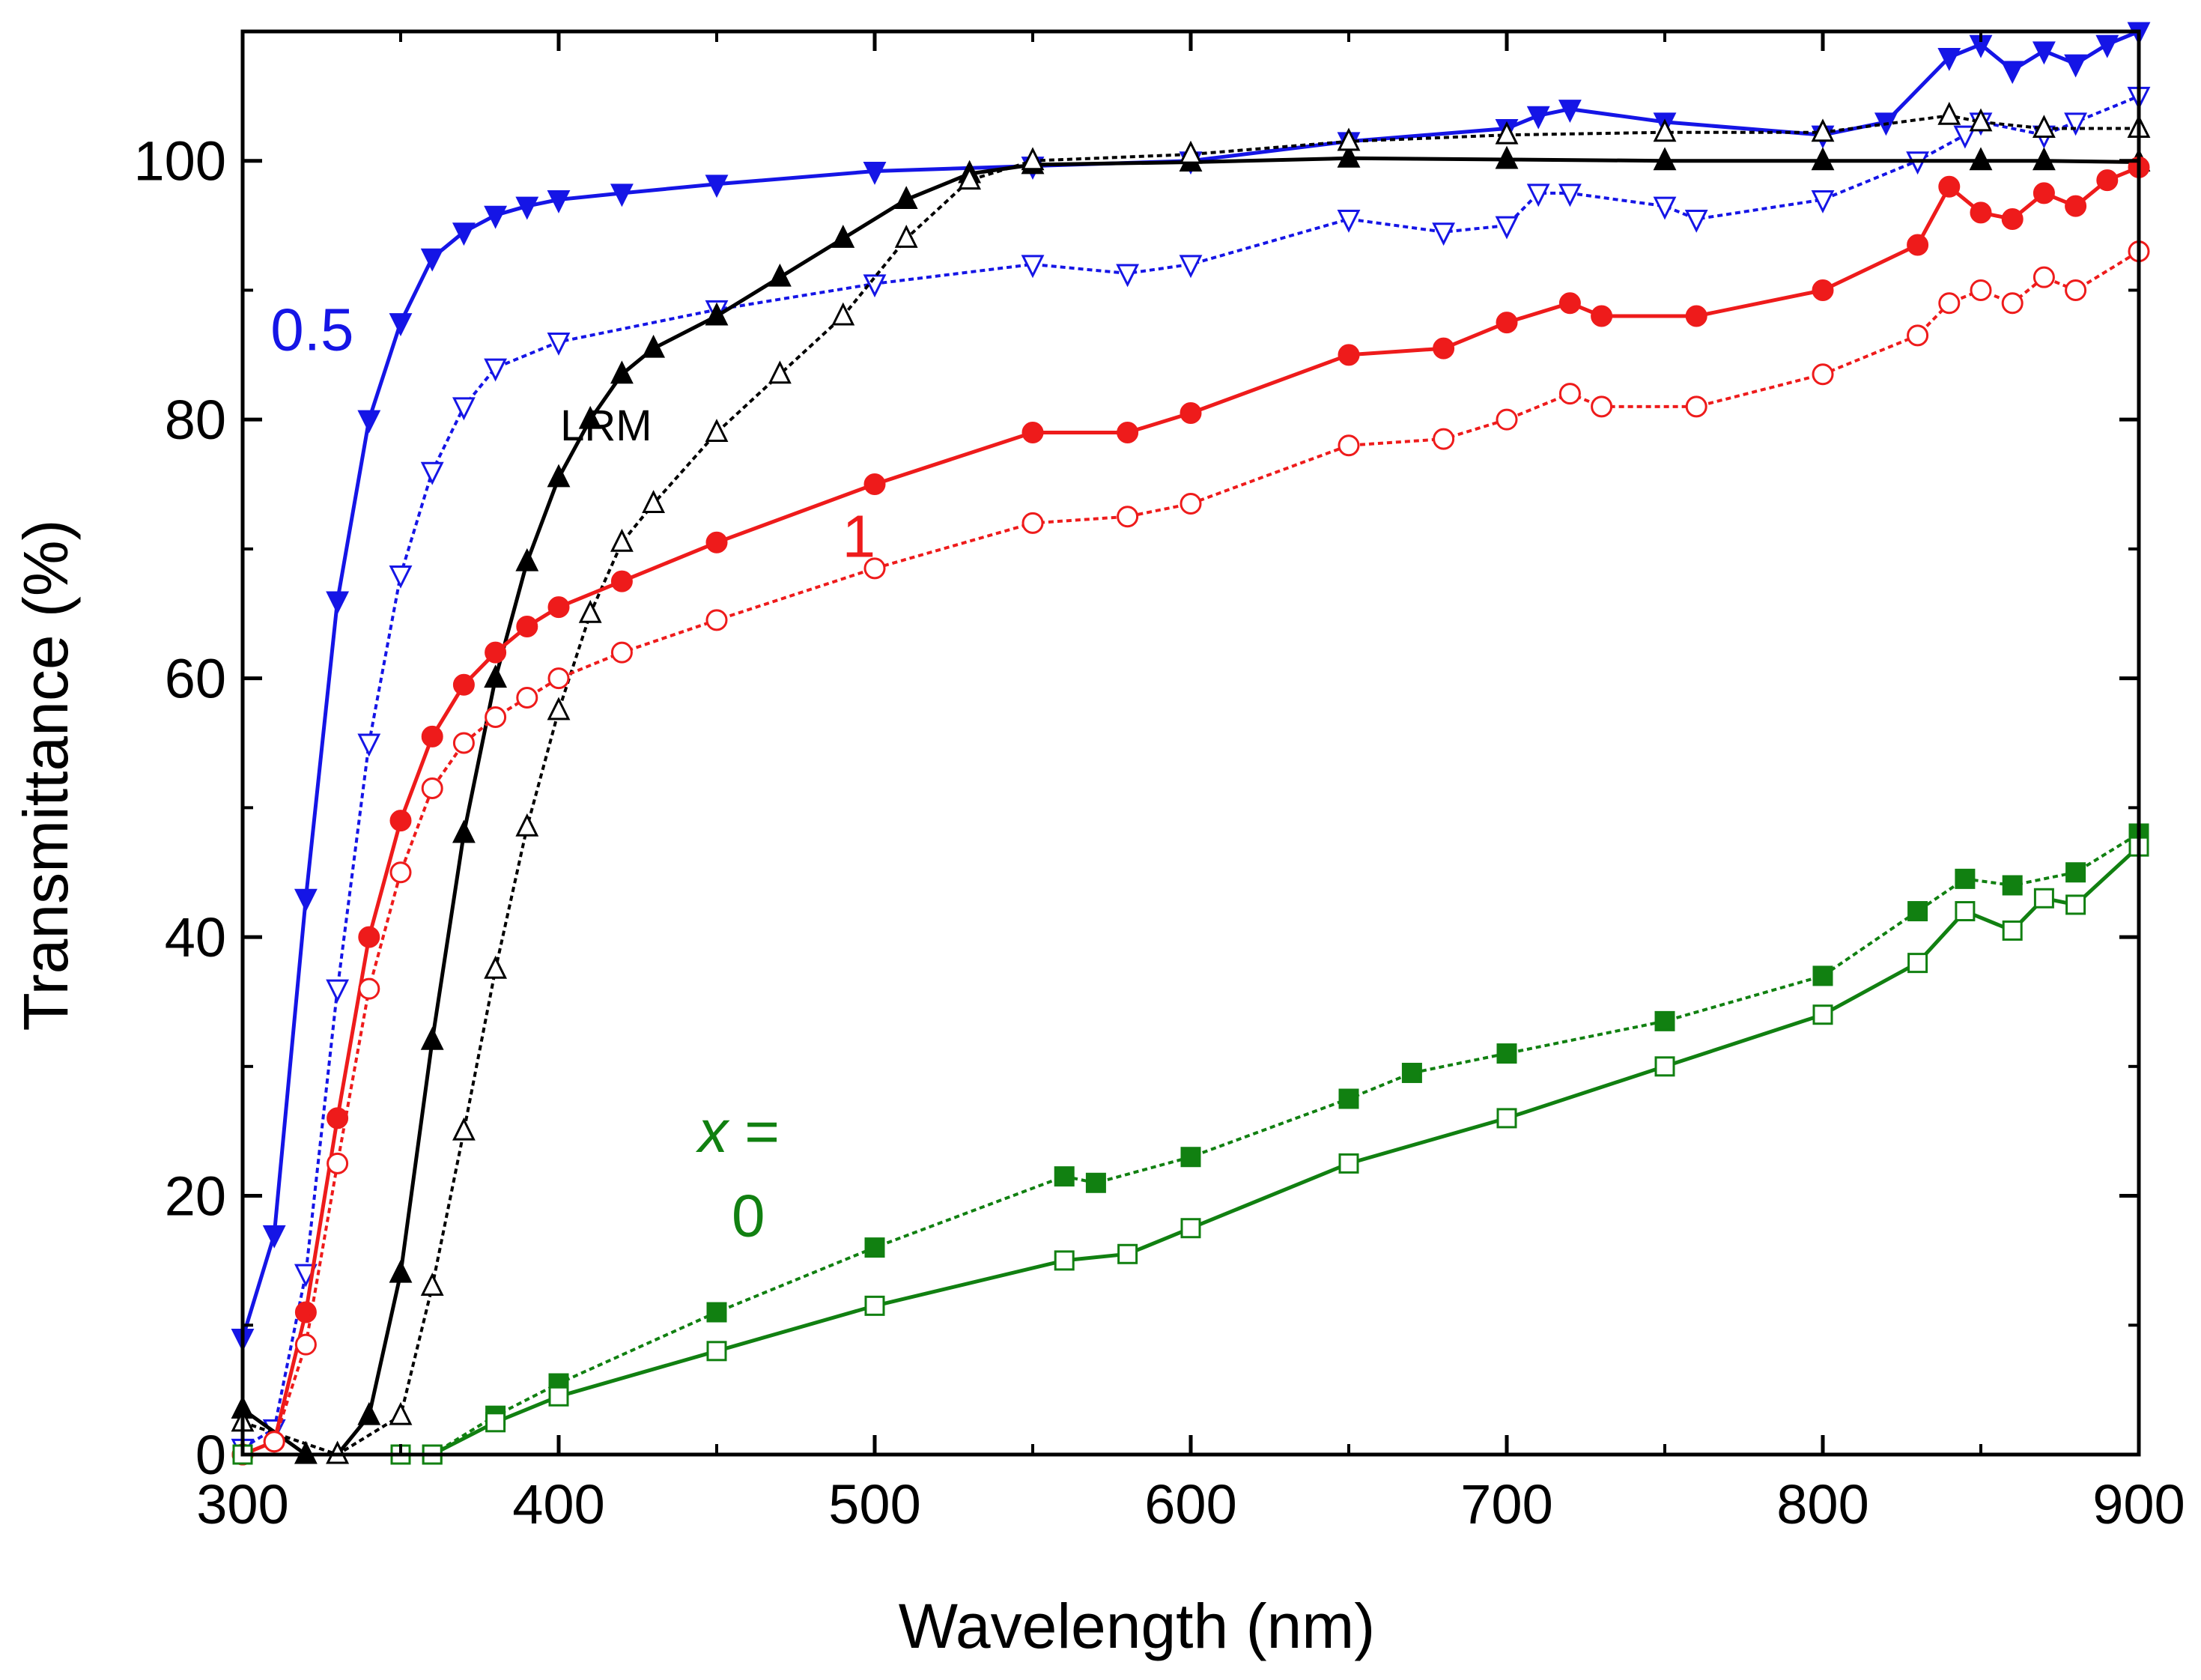 The image size is (2201, 1680). What do you see at coordinates (180, 161) in the screenshot?
I see `y-tick-label: 100` at bounding box center [180, 161].